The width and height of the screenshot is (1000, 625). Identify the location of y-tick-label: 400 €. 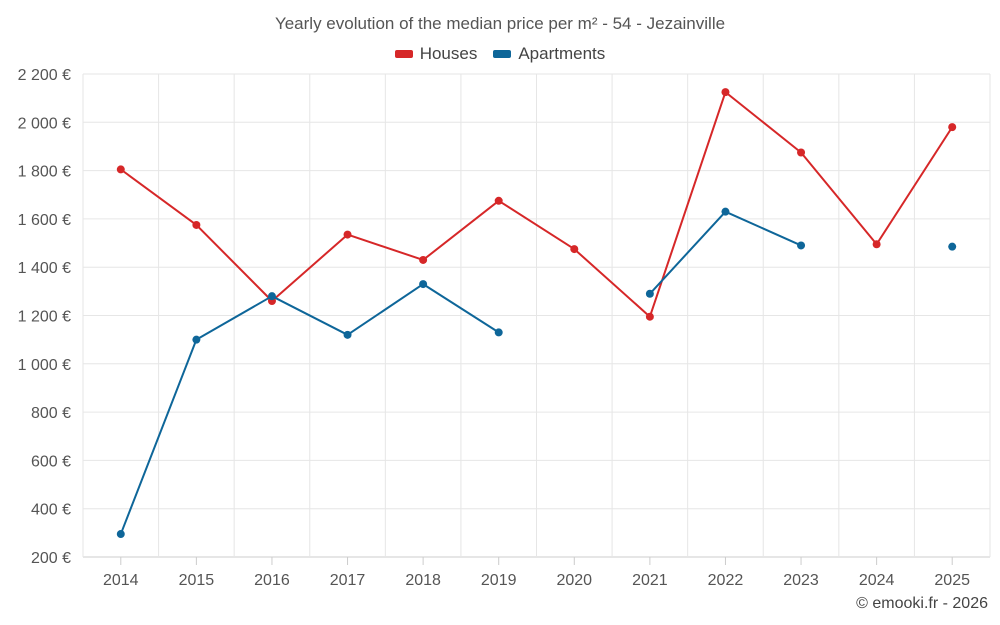
(51, 510).